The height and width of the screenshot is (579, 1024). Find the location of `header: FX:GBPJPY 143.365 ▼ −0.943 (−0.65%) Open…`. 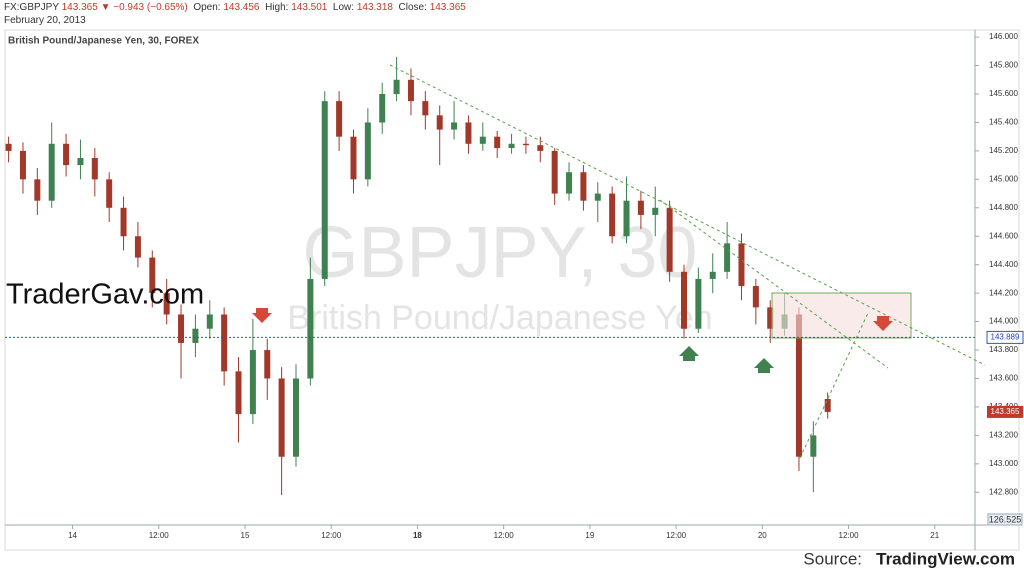

header: FX:GBPJPY 143.365 ▼ −0.943 (−0.65%) Open… is located at coordinates (235, 14).